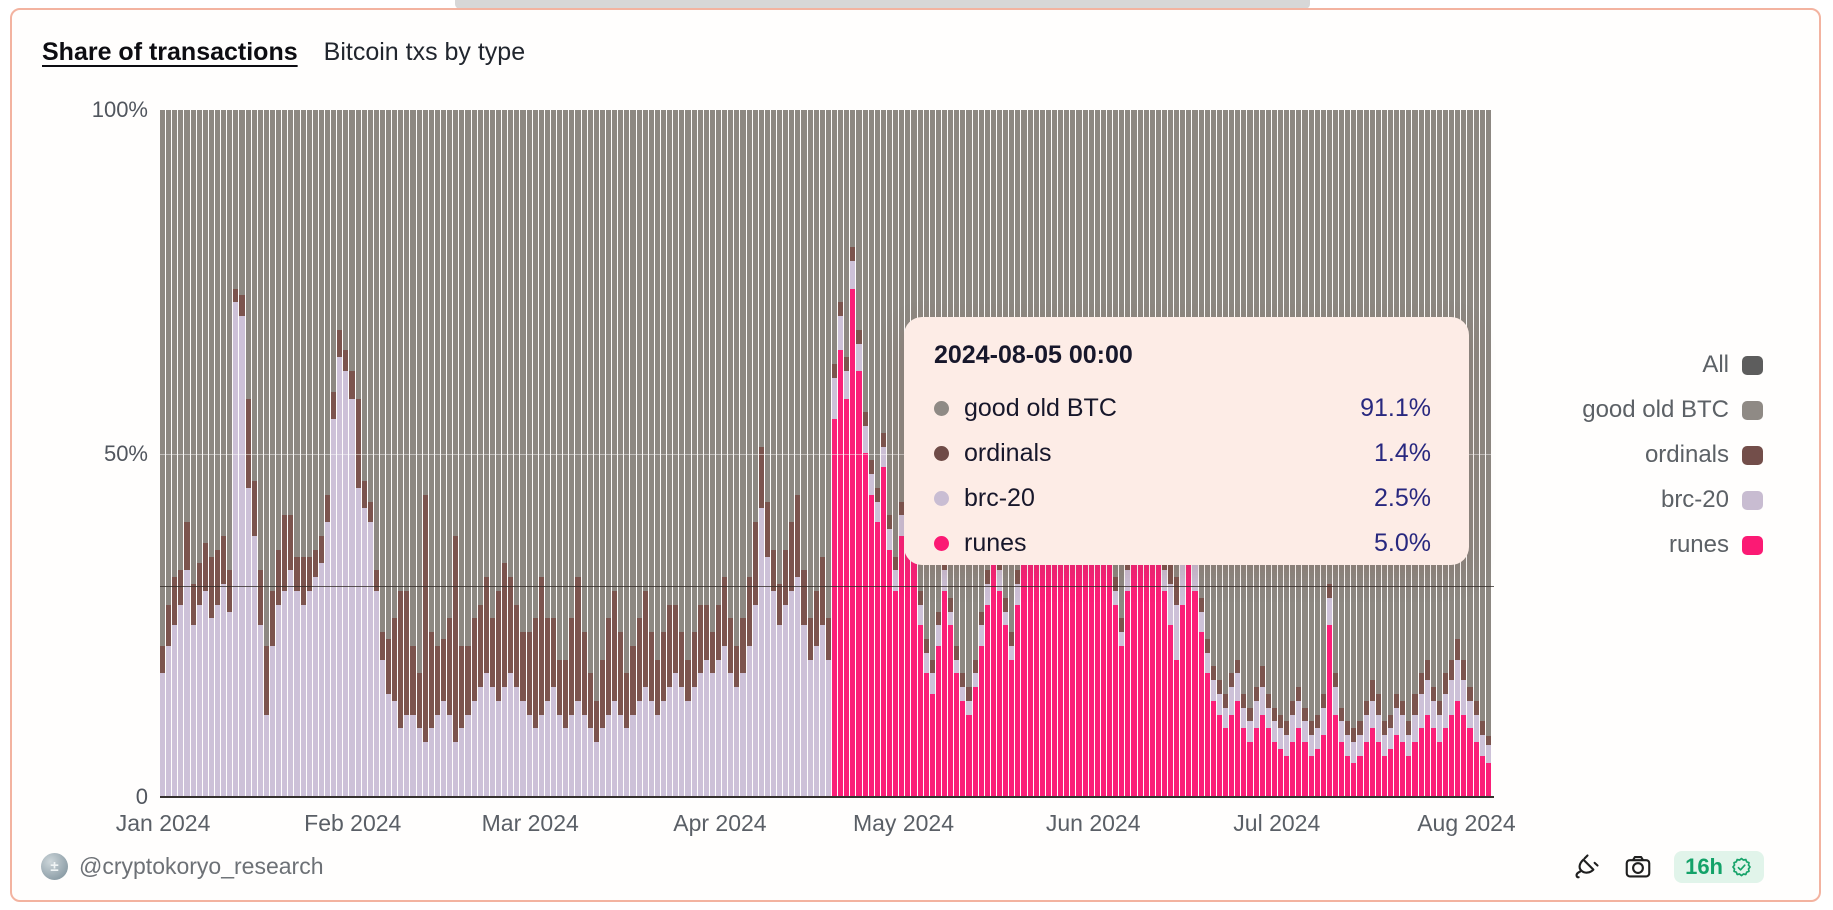 Image resolution: width=1833 pixels, height=910 pixels. What do you see at coordinates (1672, 410) in the screenshot?
I see `legend-item-good-old-btc: good old BTC` at bounding box center [1672, 410].